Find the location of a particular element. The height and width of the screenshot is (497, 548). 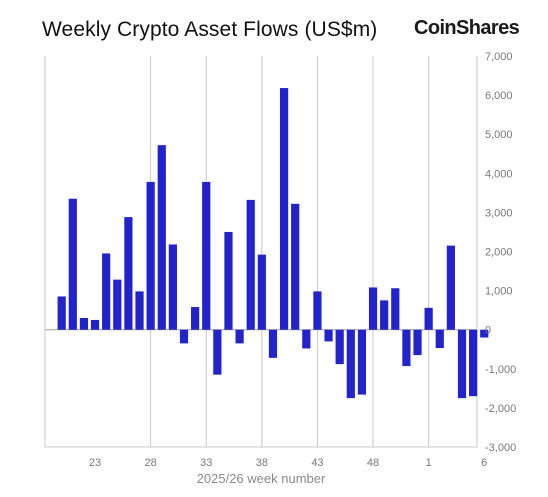

y-tick-label: 0 is located at coordinates (488, 331).